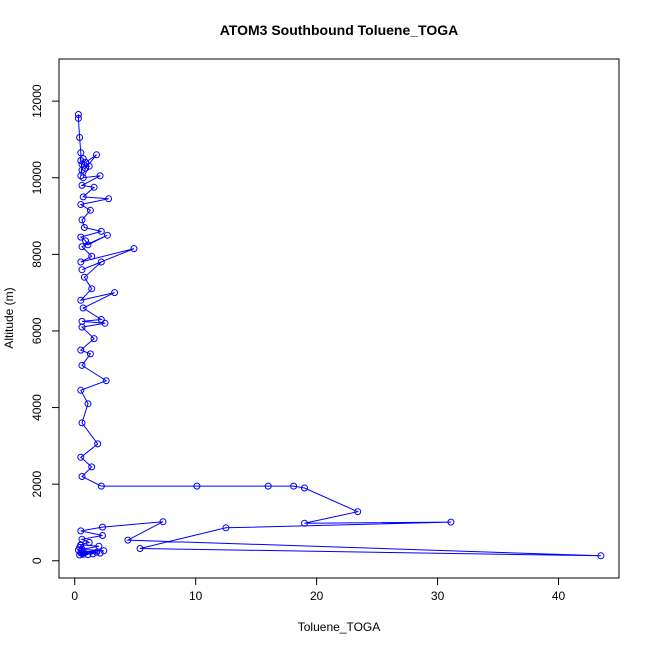  What do you see at coordinates (9, 317) in the screenshot?
I see `y-axis-label: Altitude (m)` at bounding box center [9, 317].